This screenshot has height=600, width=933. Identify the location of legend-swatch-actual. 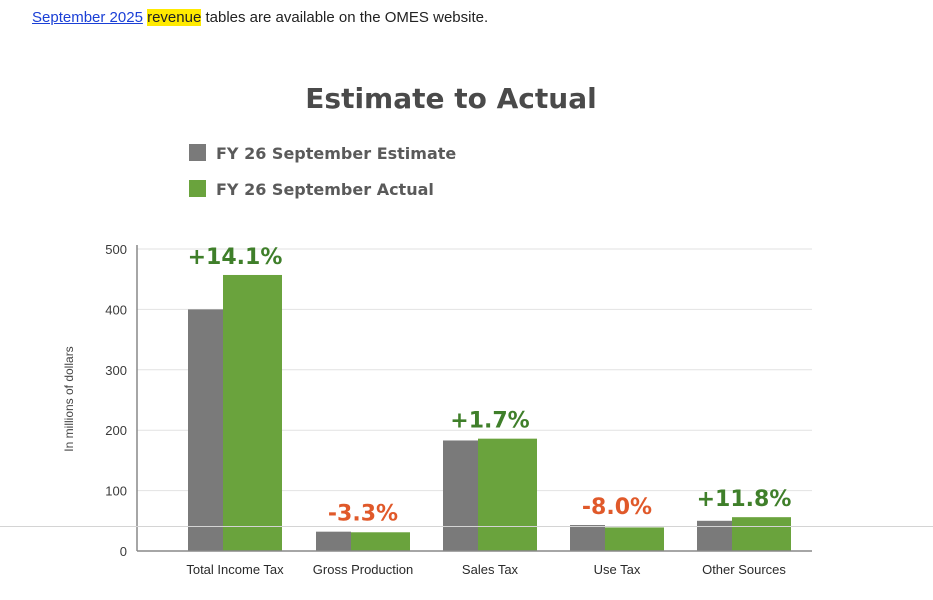
(197, 188).